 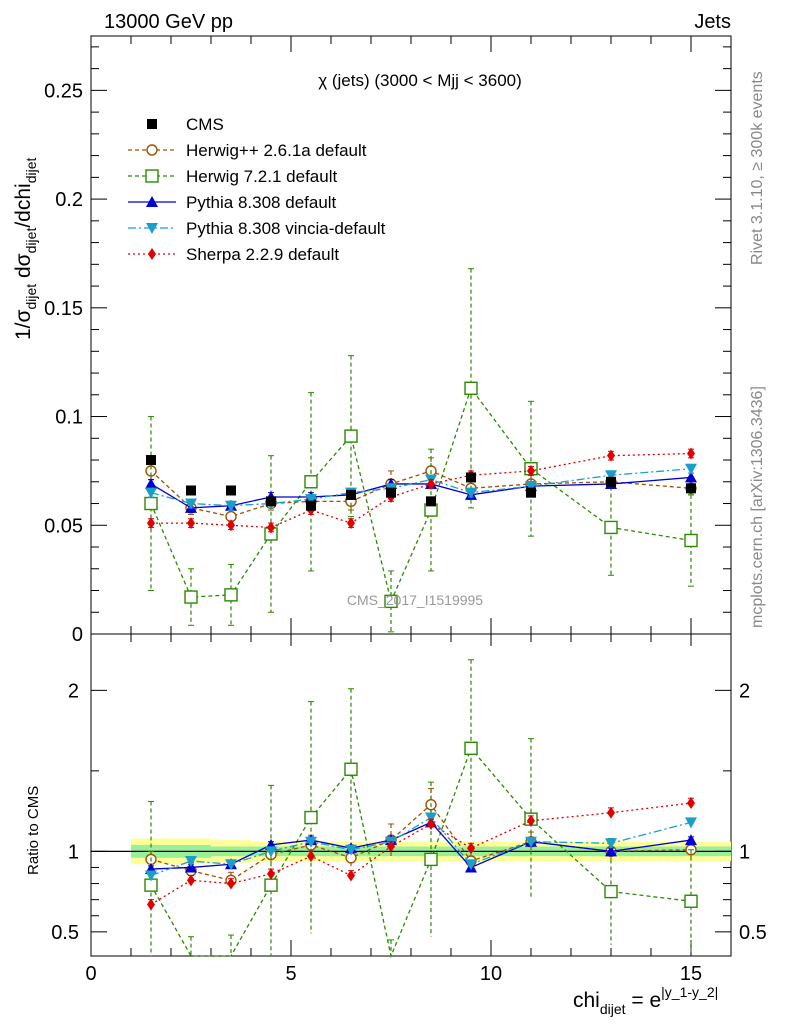 What do you see at coordinates (63, 526) in the screenshot?
I see `y-tick-label: 0.05` at bounding box center [63, 526].